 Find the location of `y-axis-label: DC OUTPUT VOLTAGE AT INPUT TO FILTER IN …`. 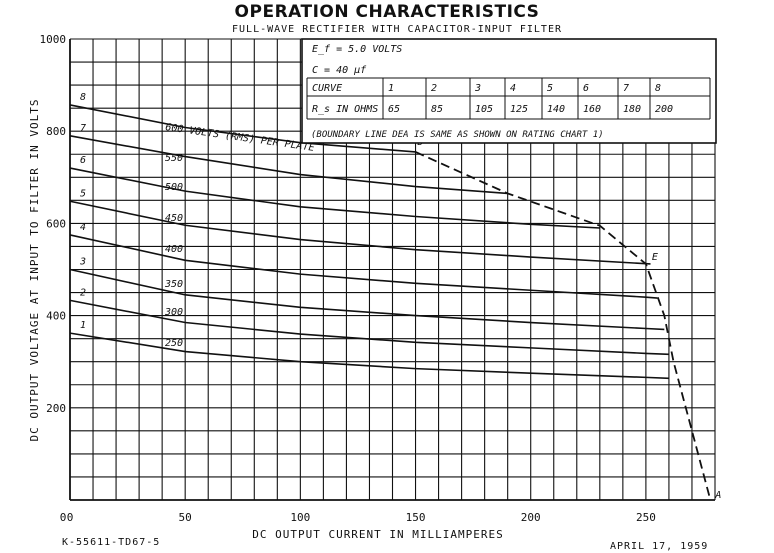

y-axis-label: DC OUTPUT VOLTAGE AT INPUT TO FILTER IN … is located at coordinates (34, 269).